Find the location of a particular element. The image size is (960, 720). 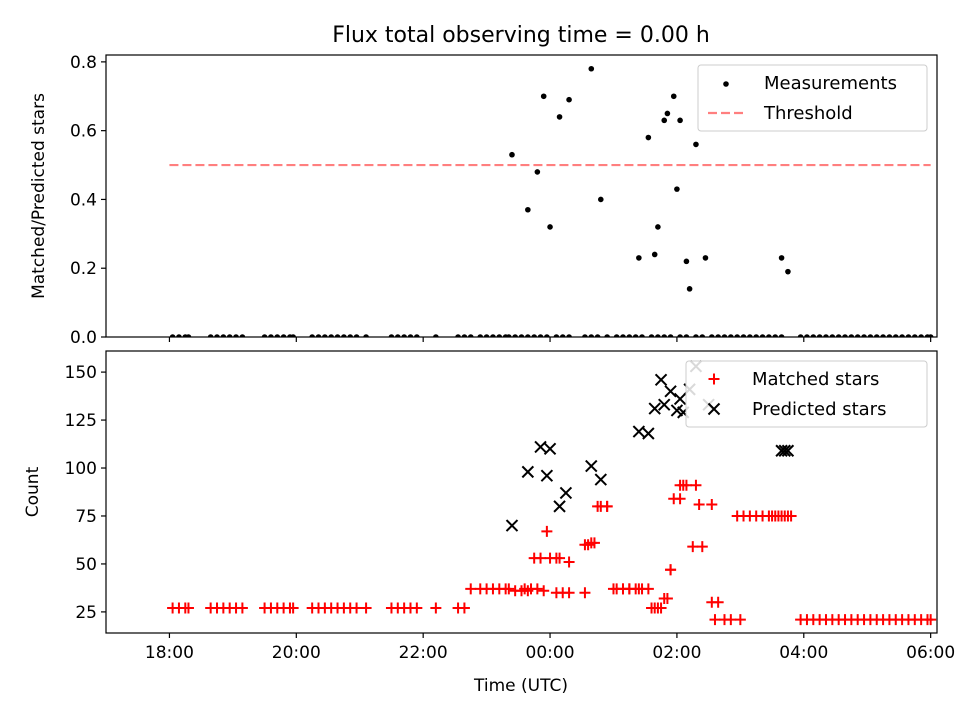

chart-title: Flux total observing time = 0.00 h is located at coordinates (521, 35).